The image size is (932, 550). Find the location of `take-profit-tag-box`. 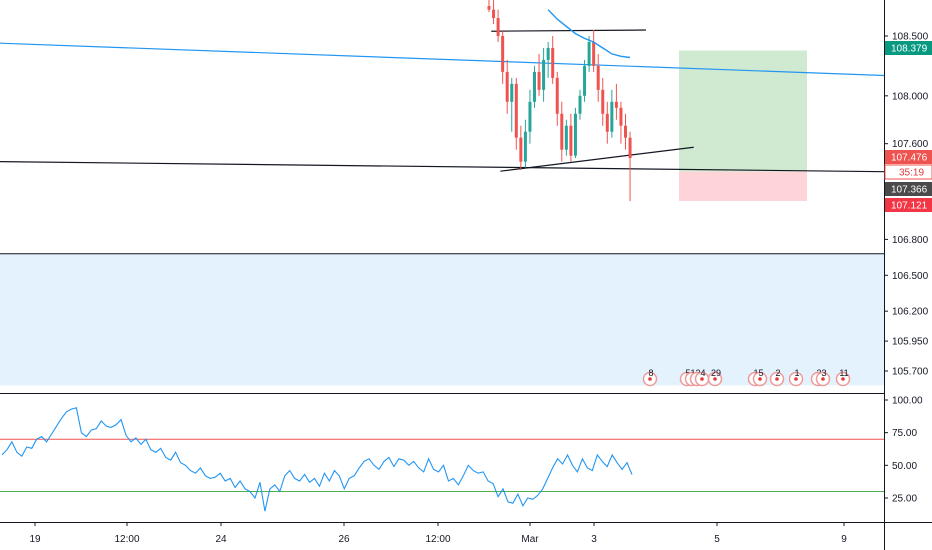

take-profit-tag-box is located at coordinates (908, 48).